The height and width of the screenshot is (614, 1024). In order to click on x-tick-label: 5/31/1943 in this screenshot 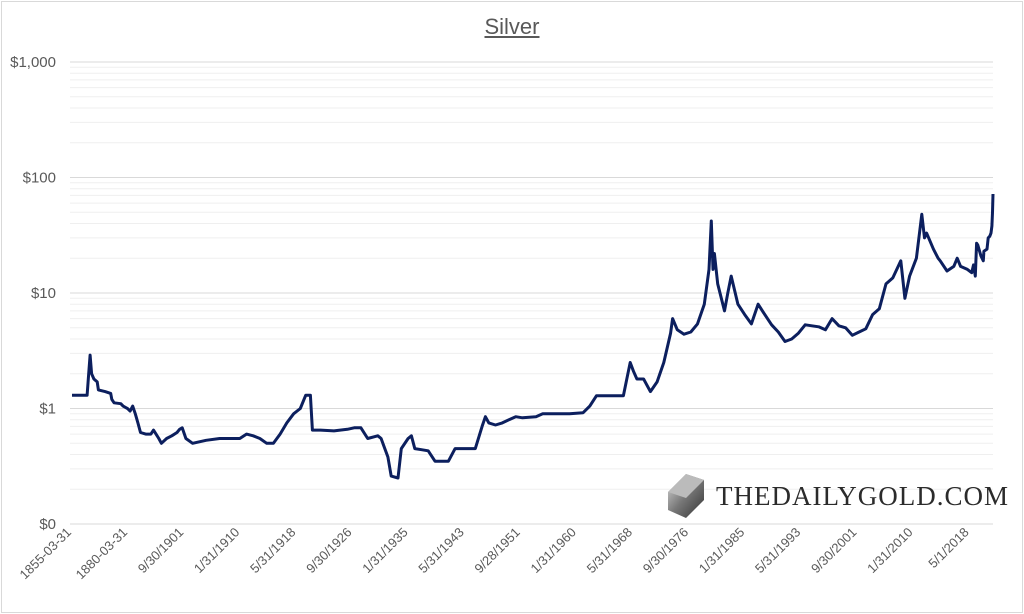, I will do `click(441, 551)`.